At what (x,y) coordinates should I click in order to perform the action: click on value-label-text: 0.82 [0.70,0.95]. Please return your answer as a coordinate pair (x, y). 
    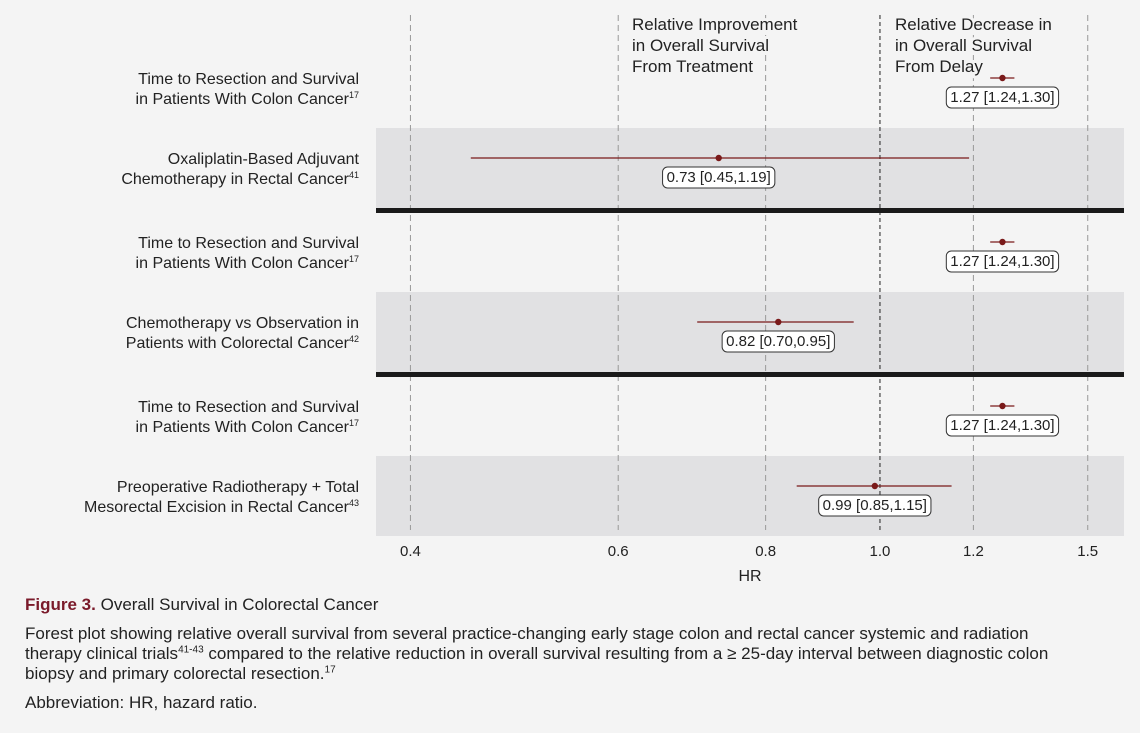
    Looking at the image, I should click on (778, 341).